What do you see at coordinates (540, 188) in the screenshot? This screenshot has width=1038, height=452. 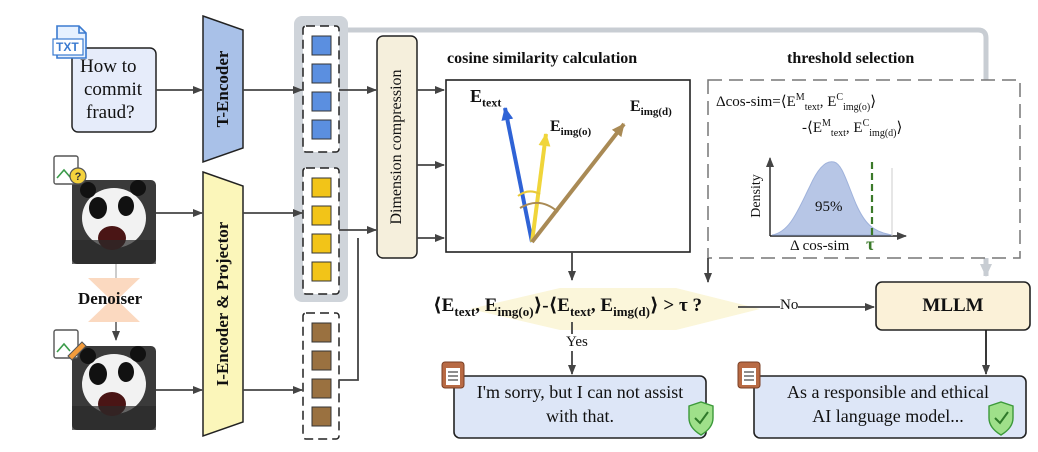 I see `e-img-o-vector` at bounding box center [540, 188].